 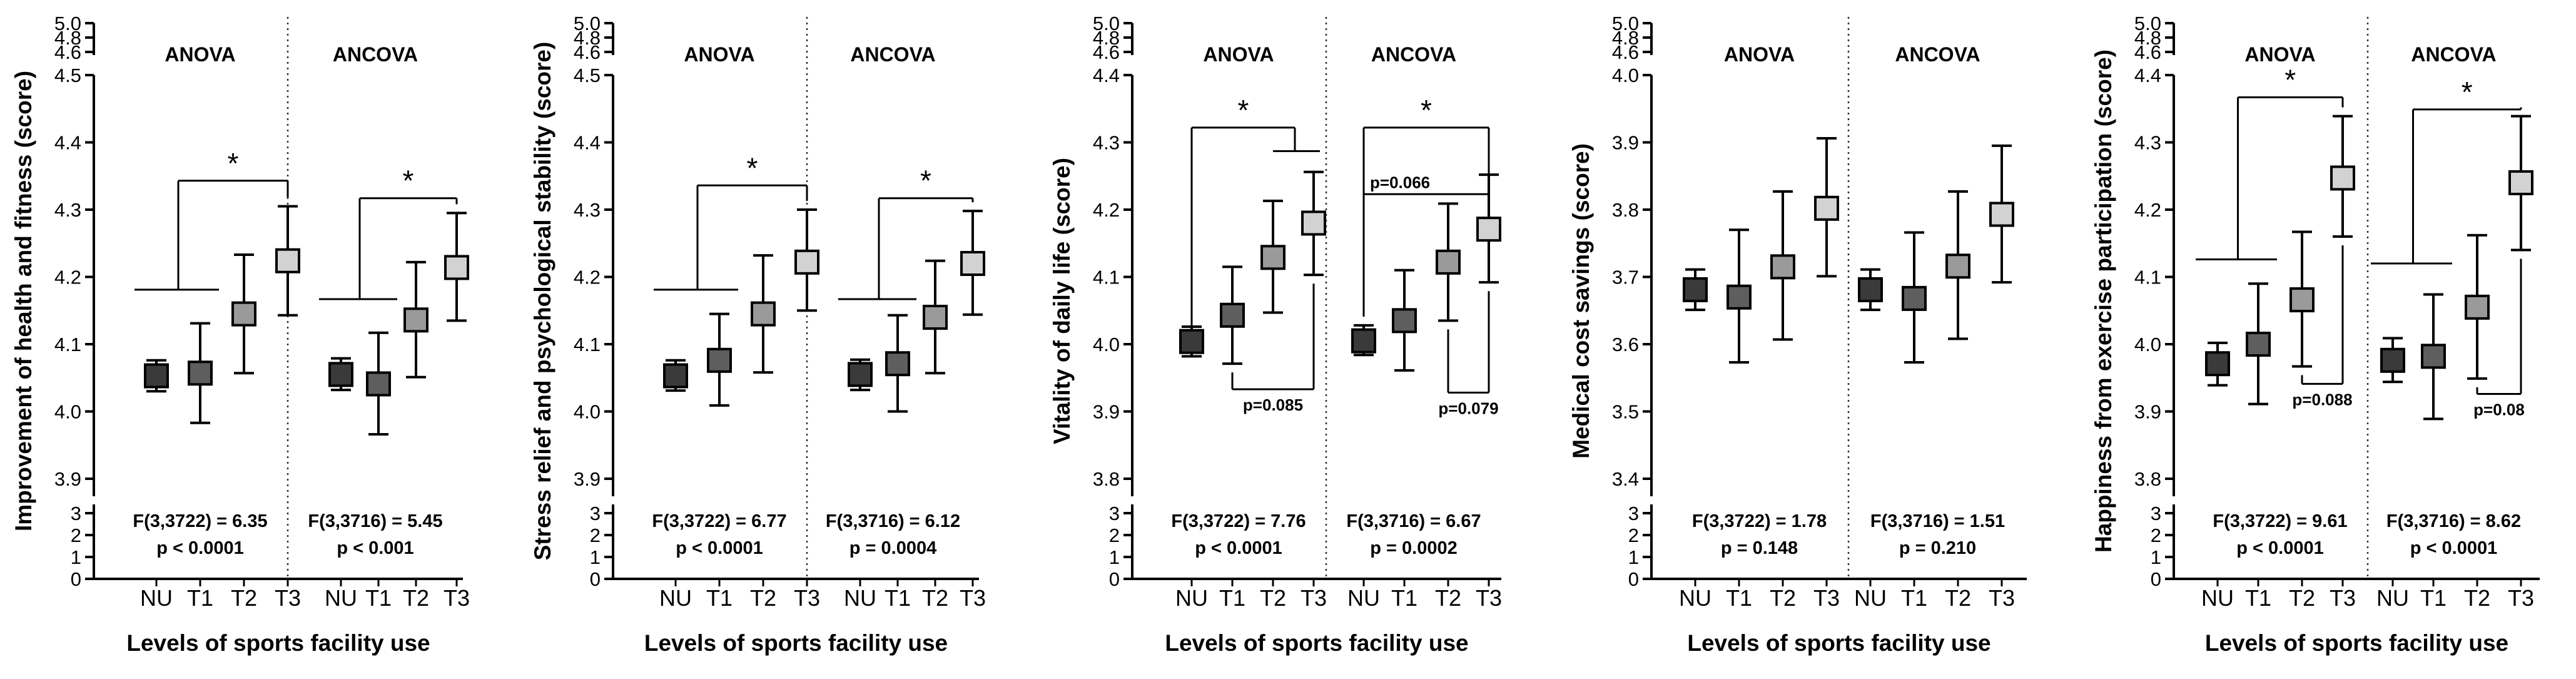 What do you see at coordinates (1633, 579) in the screenshot?
I see `y-tick-lower-label: 0` at bounding box center [1633, 579].